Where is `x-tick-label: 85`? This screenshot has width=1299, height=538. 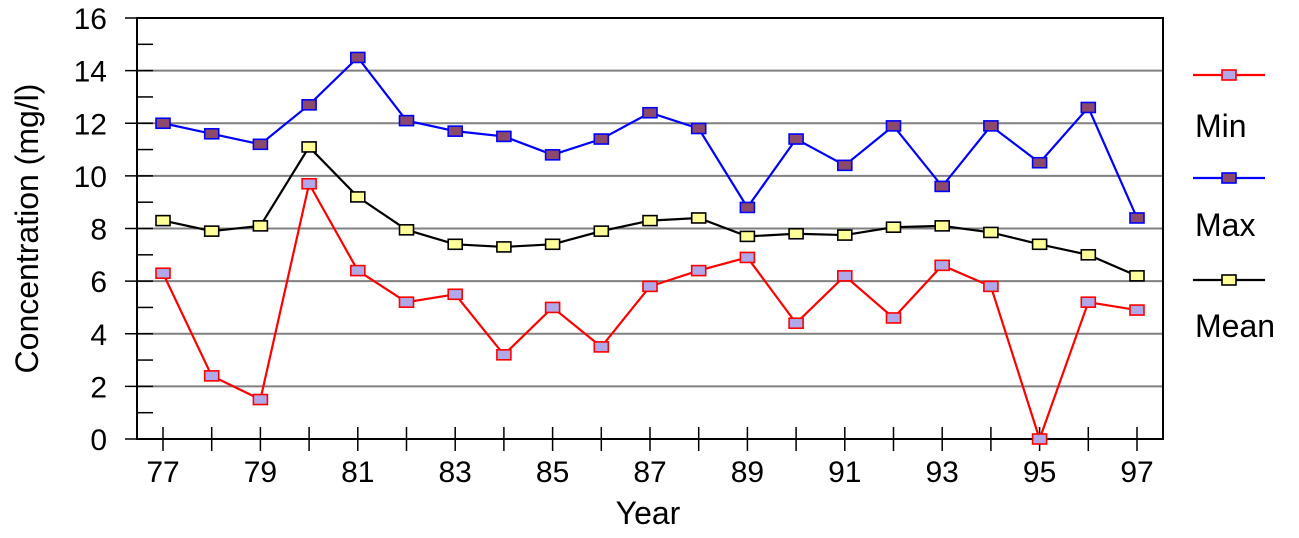 x-tick-label: 85 is located at coordinates (552, 472).